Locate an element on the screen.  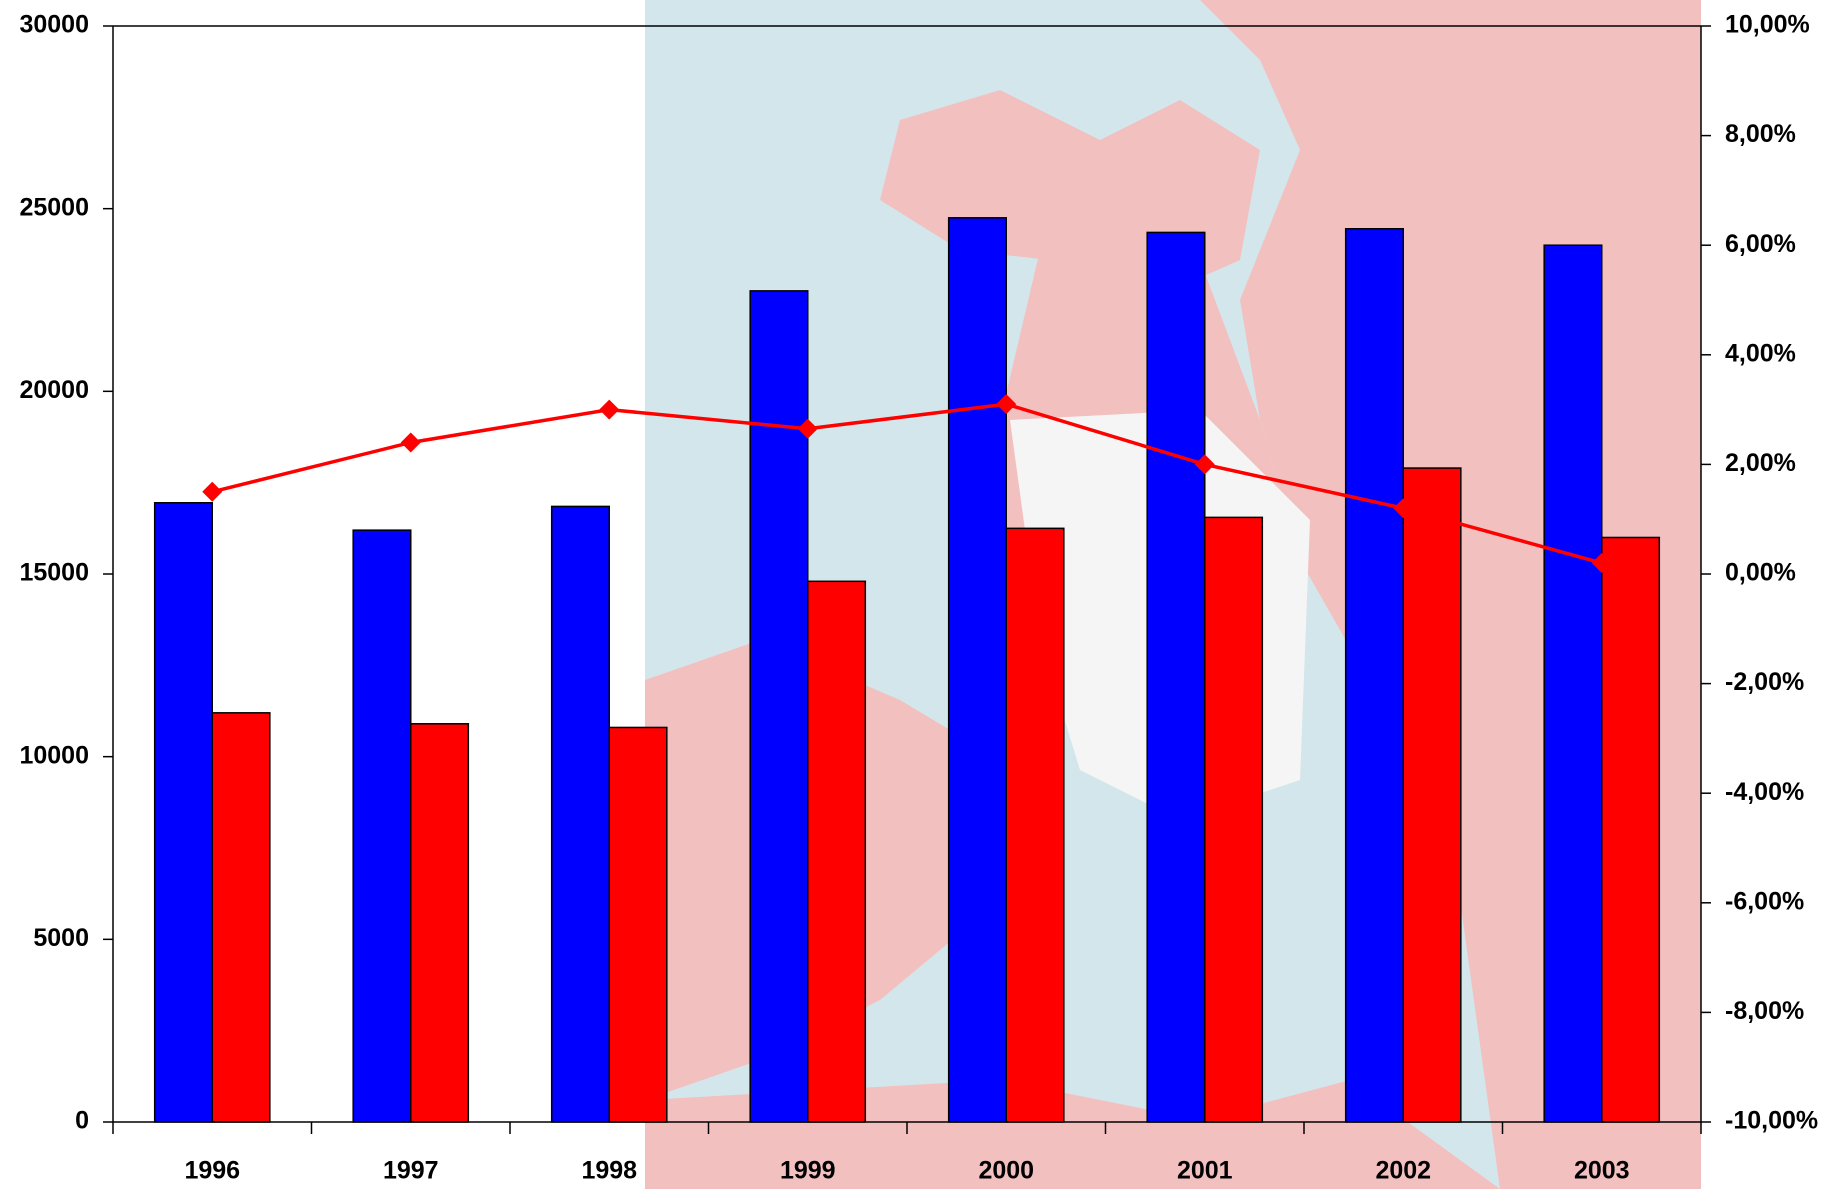
y2-tick-label: 10,00% is located at coordinates (1767, 25).